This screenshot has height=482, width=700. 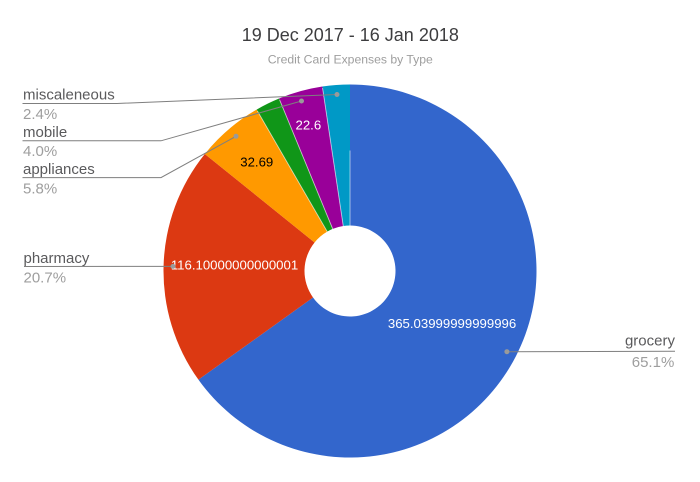 I want to click on svg-text: 2.4%, so click(x=40, y=114).